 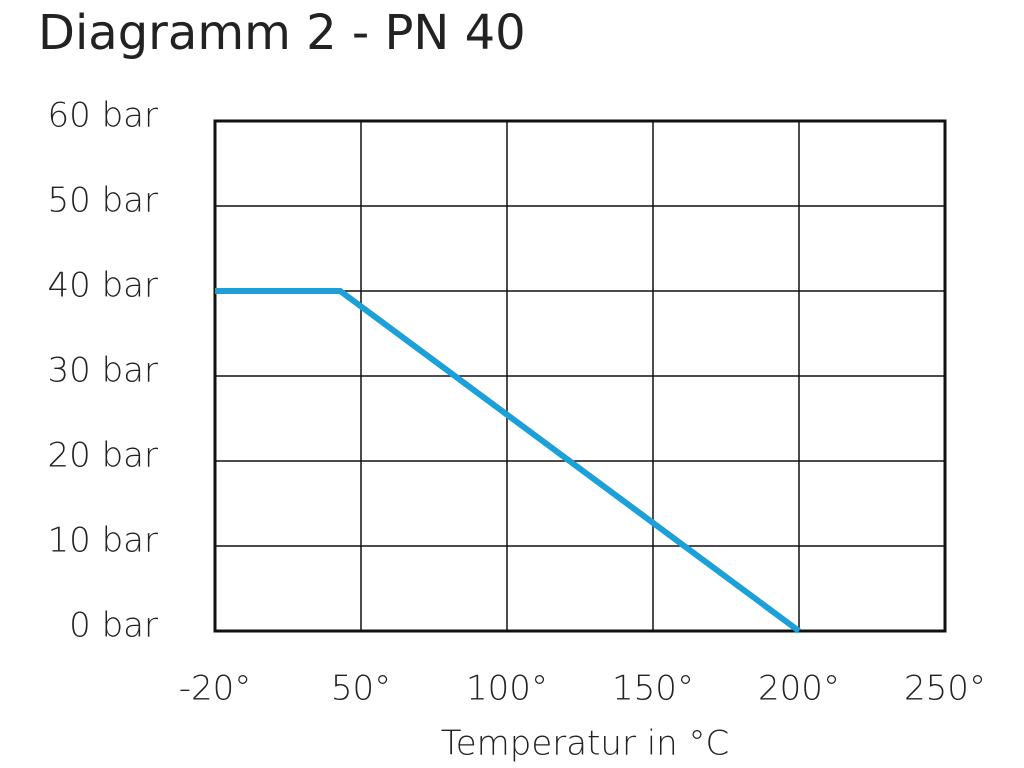 I want to click on y-tick-label: 30 bar, so click(x=103, y=371).